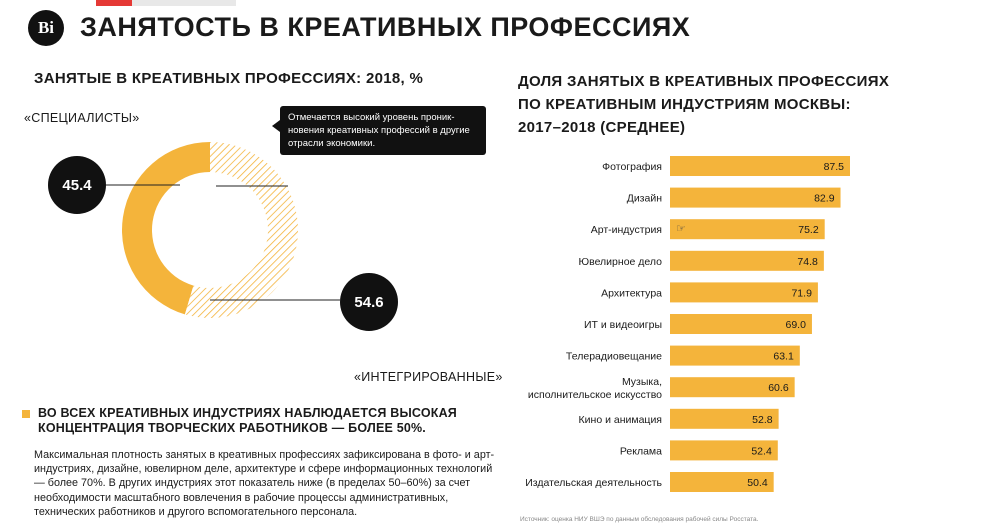  What do you see at coordinates (761, 451) in the screenshot?
I see `bar-value-label: 52.4` at bounding box center [761, 451].